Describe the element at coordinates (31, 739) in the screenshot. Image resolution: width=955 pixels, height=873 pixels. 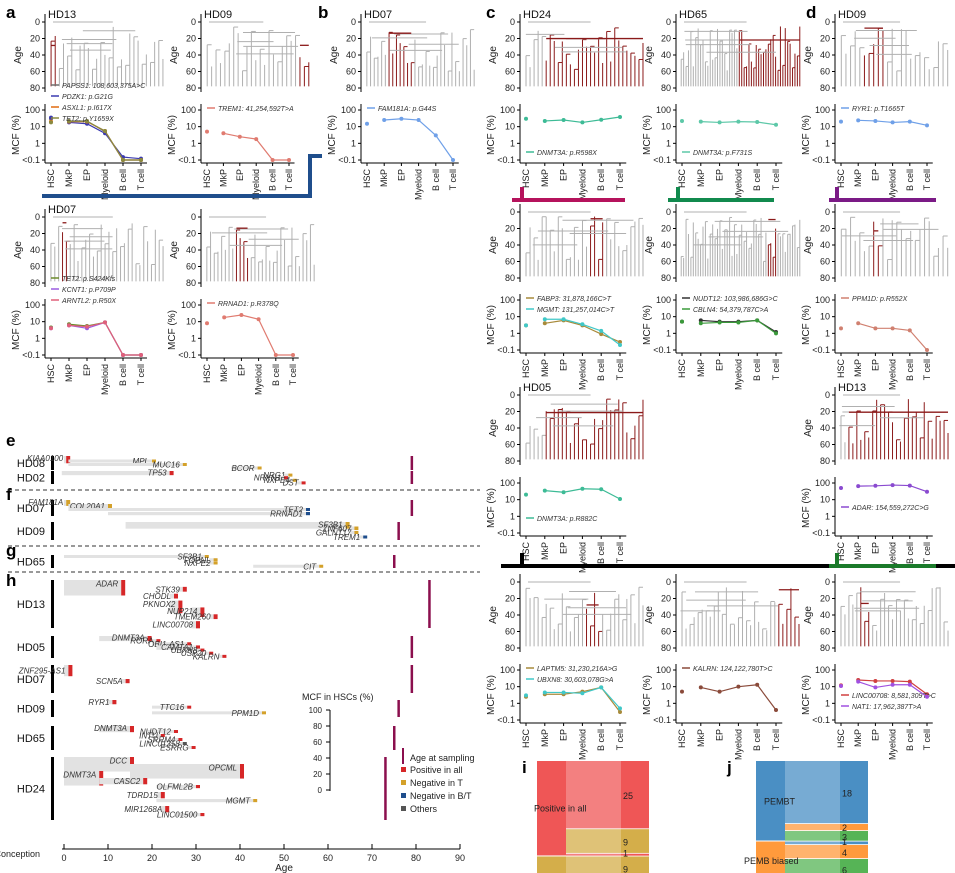
I see `donor-label: HD65` at that location.